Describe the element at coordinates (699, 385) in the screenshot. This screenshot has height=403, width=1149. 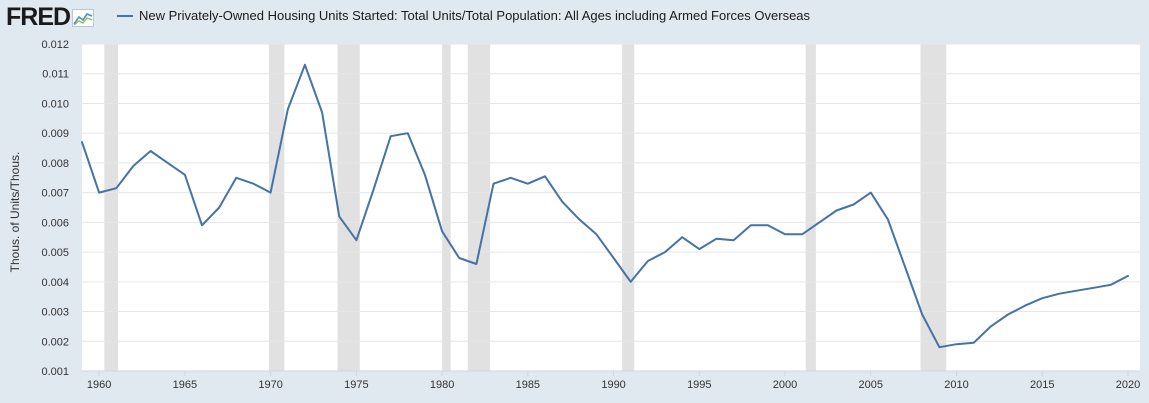
I see `x-tick-label: 1995` at that location.